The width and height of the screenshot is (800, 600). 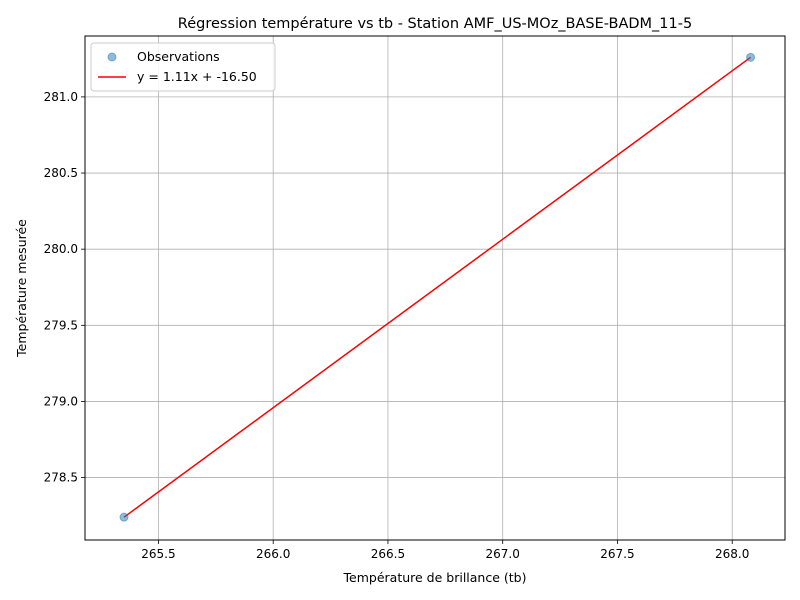 What do you see at coordinates (61, 97) in the screenshot?
I see `y-tick-label: 281.0` at bounding box center [61, 97].